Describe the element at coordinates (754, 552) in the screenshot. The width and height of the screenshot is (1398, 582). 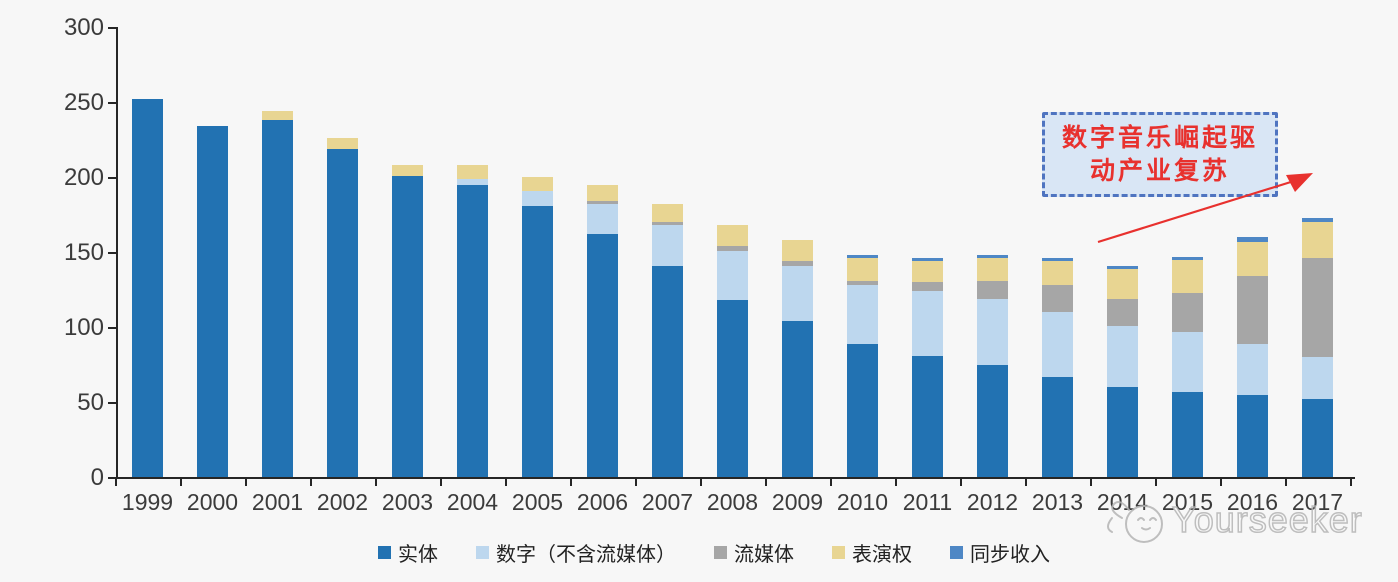
I see `legend-item-流媒体: 流媒体` at that location.